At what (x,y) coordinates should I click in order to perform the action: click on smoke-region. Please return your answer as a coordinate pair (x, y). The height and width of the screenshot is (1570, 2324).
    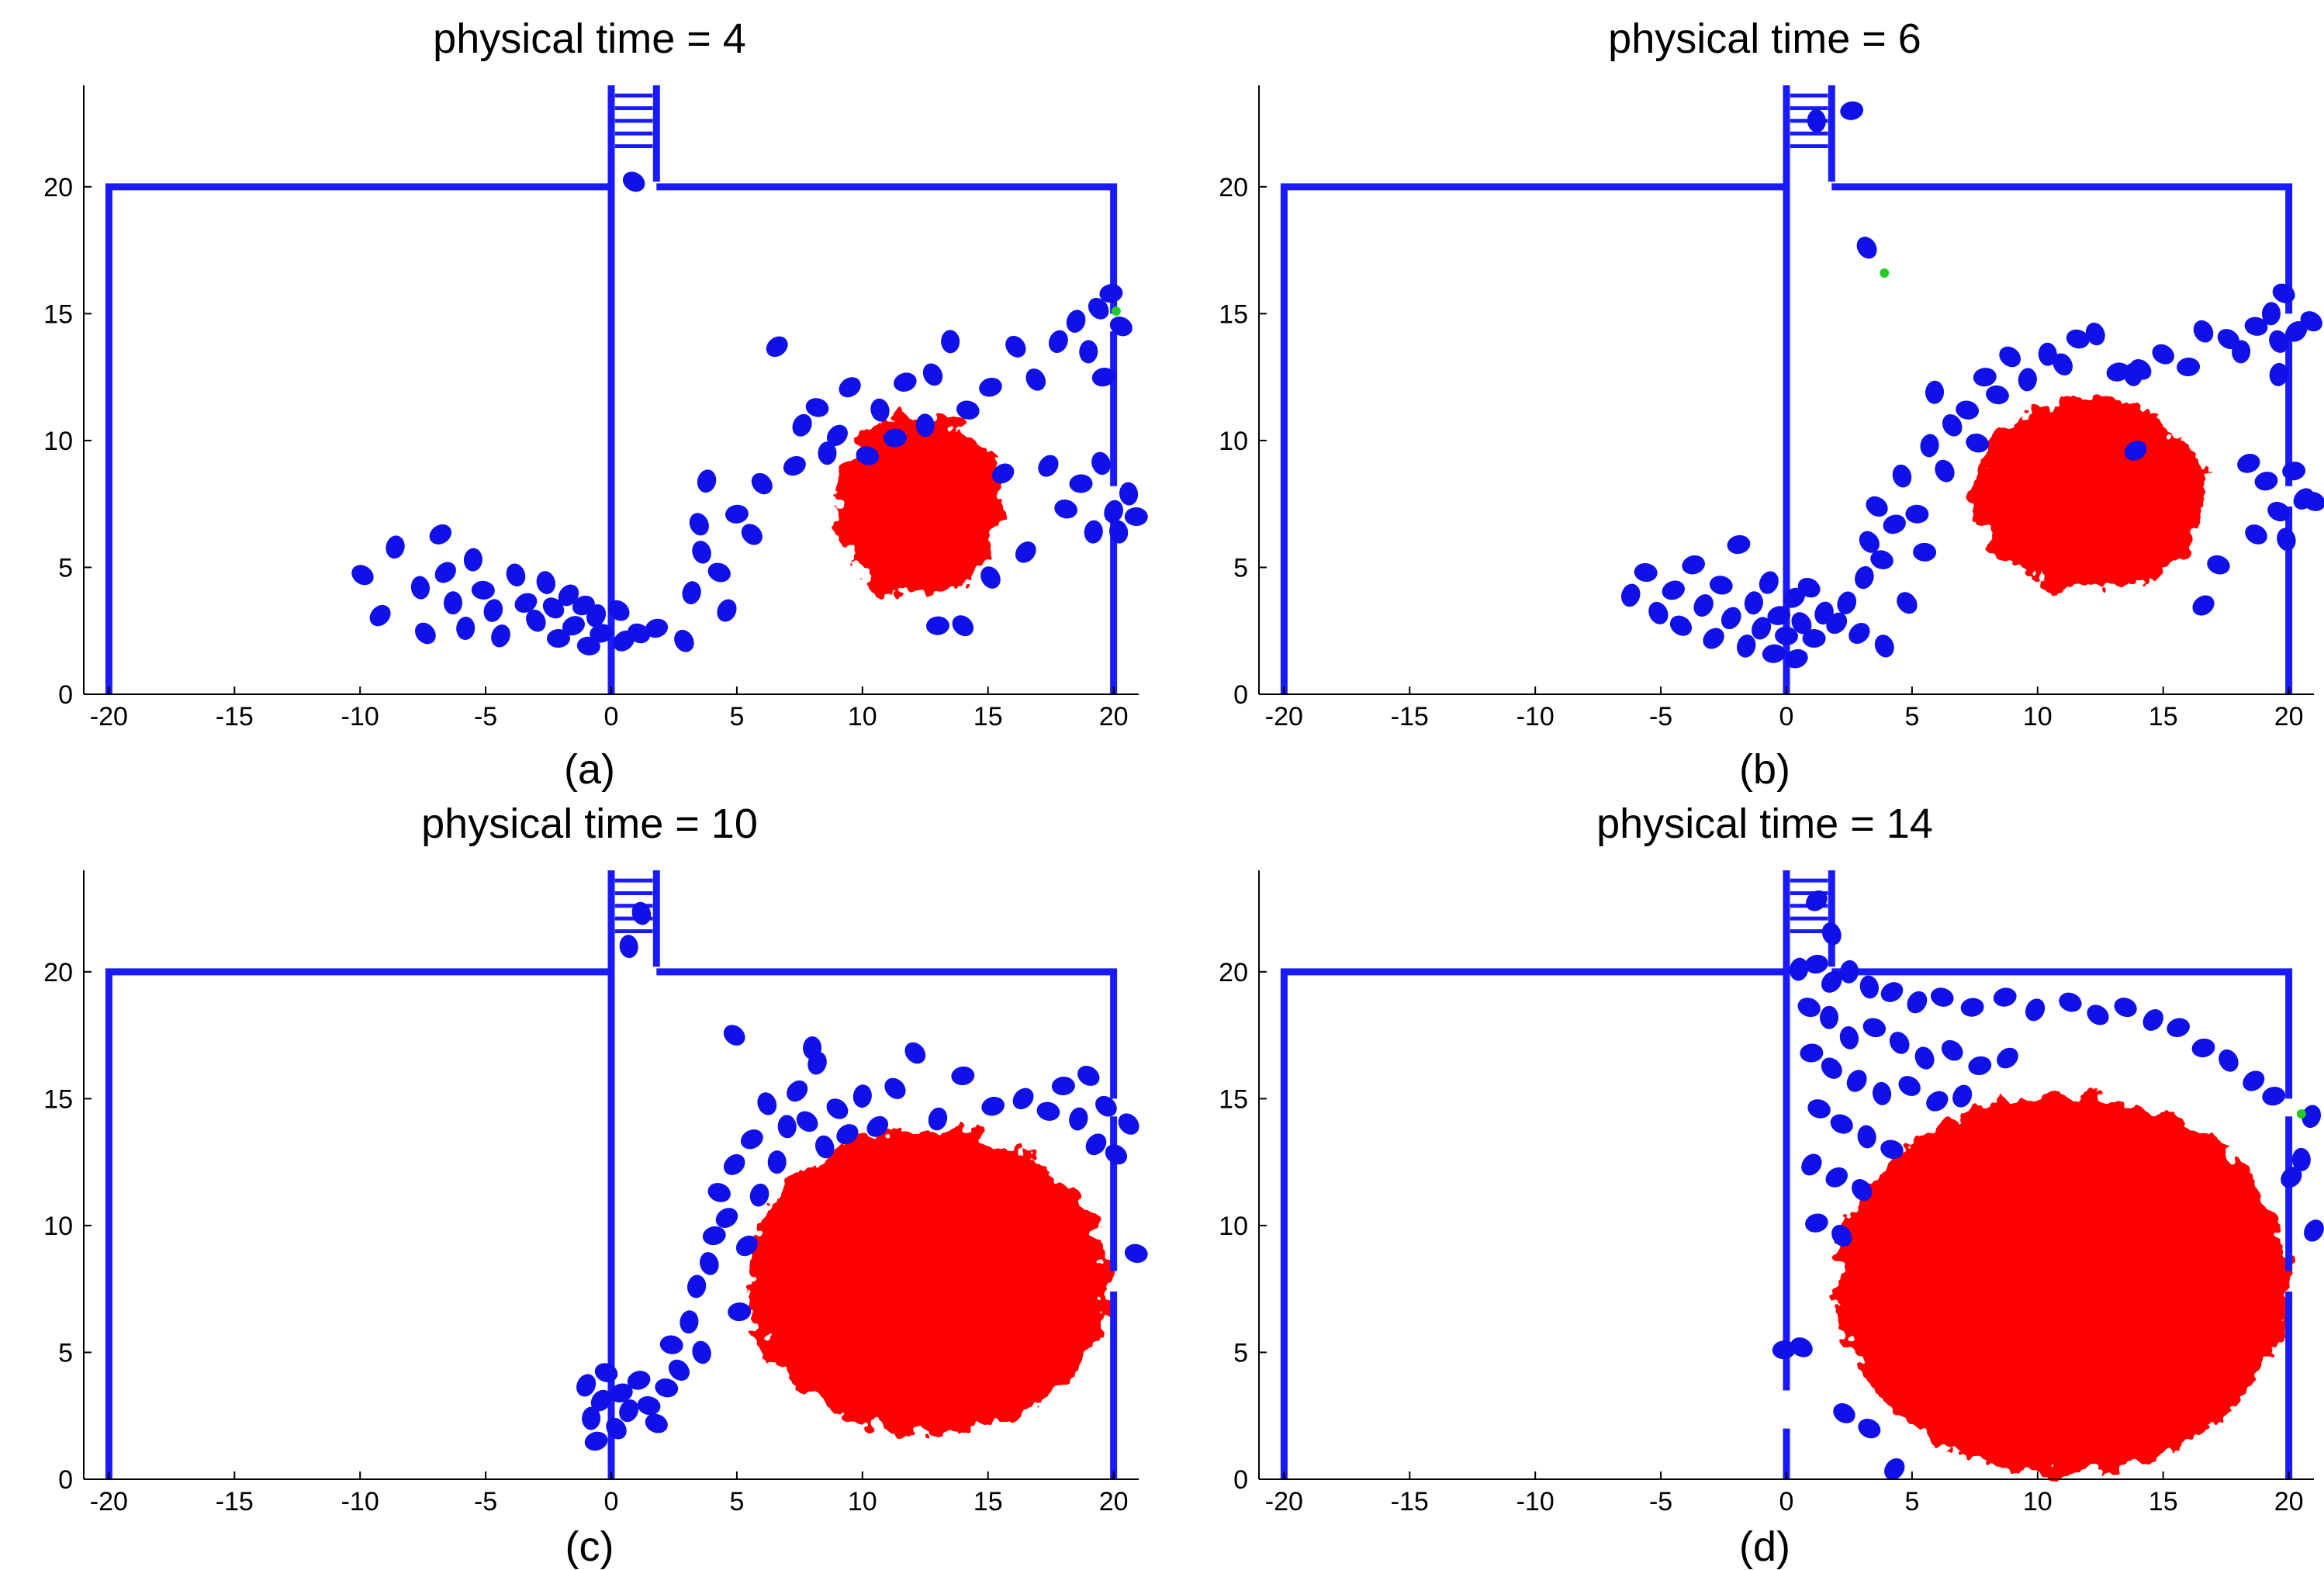
    Looking at the image, I should click on (927, 1281).